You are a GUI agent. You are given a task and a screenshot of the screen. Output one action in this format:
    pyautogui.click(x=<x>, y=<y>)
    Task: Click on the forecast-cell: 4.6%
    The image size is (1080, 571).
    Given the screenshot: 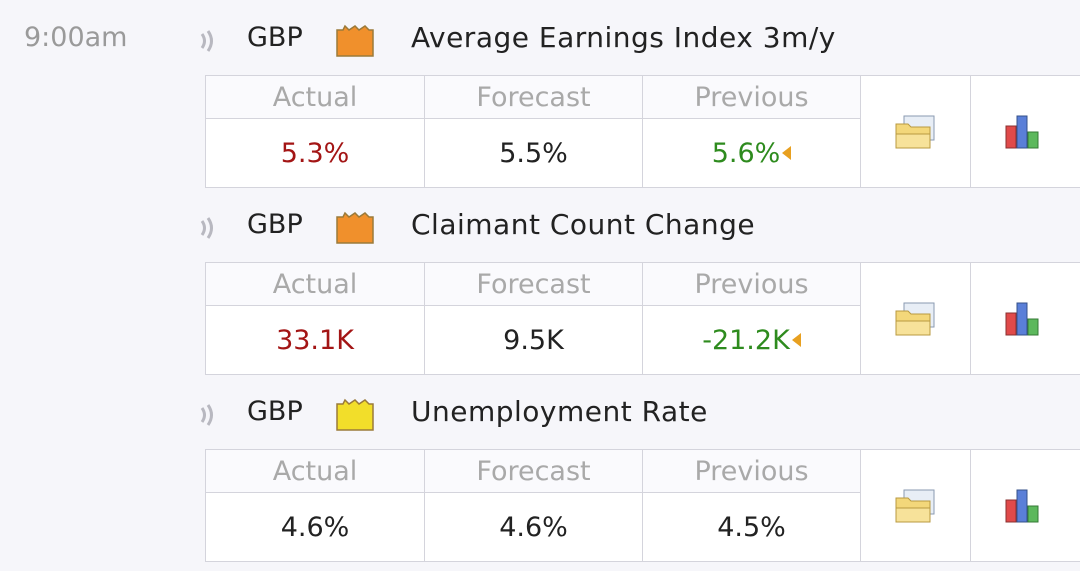 What is the action you would take?
    pyautogui.click(x=533, y=527)
    